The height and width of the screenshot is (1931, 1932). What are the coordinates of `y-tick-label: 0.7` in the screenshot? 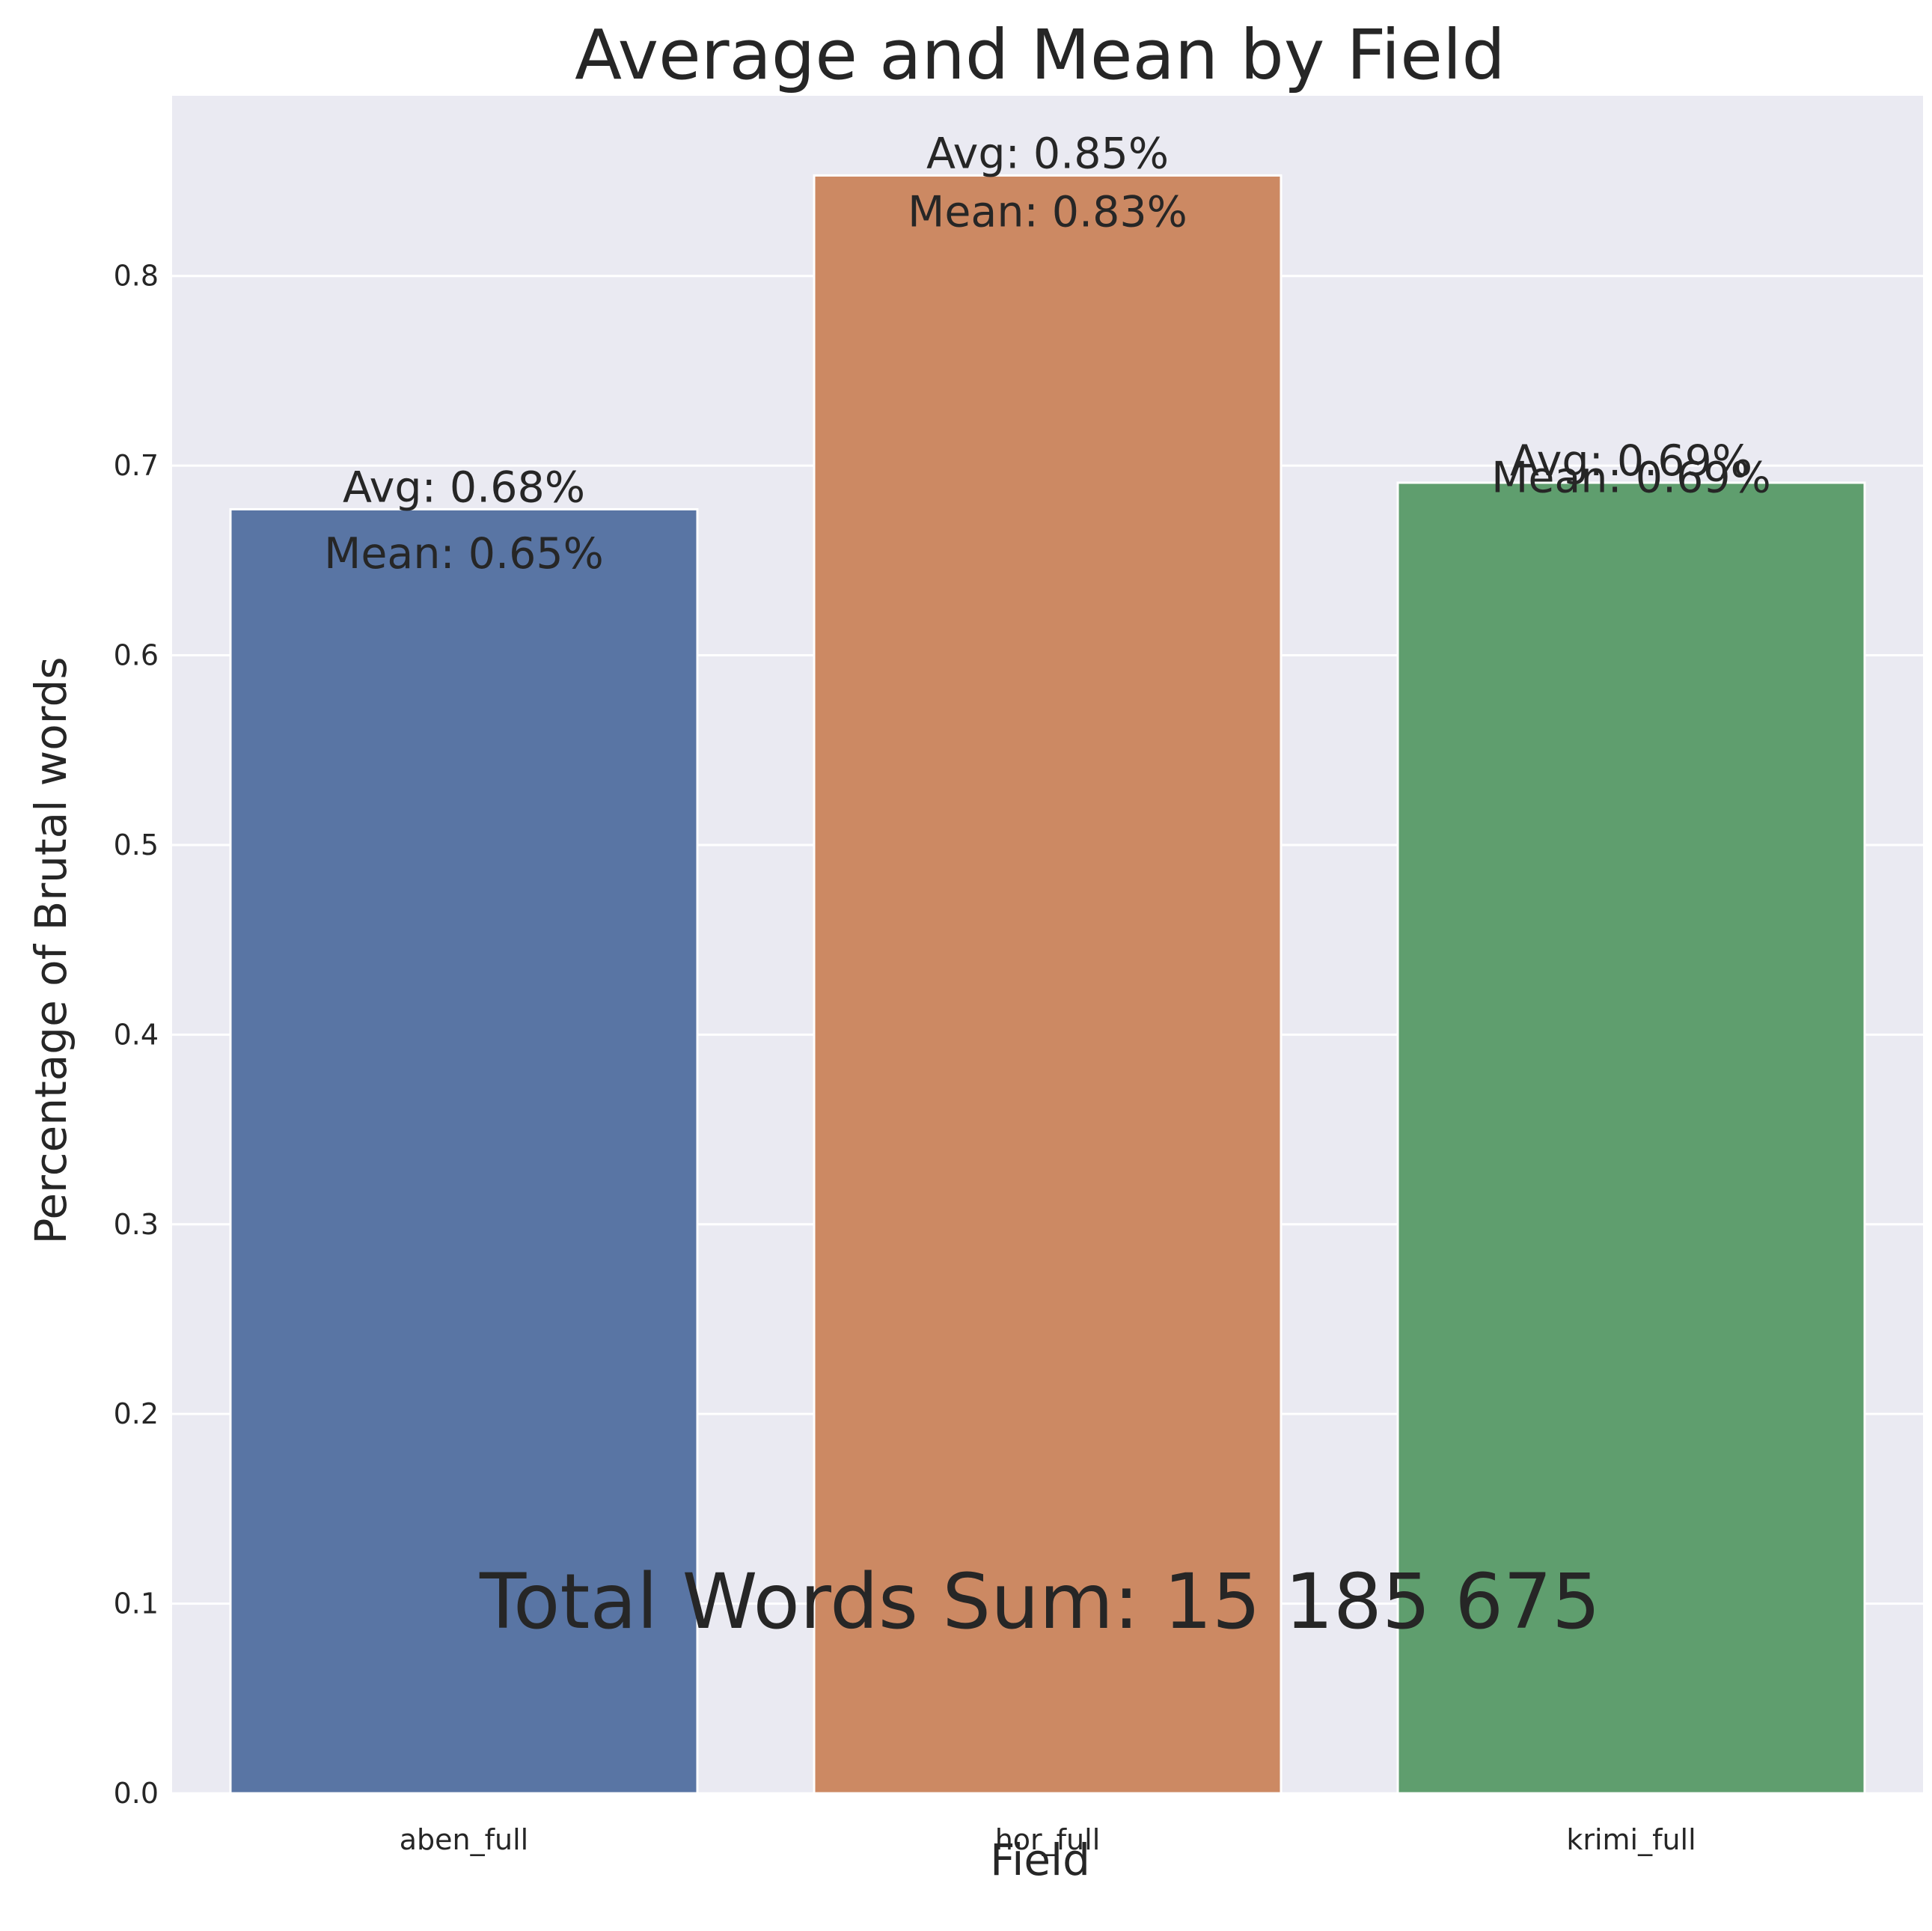 It's located at (137, 465).